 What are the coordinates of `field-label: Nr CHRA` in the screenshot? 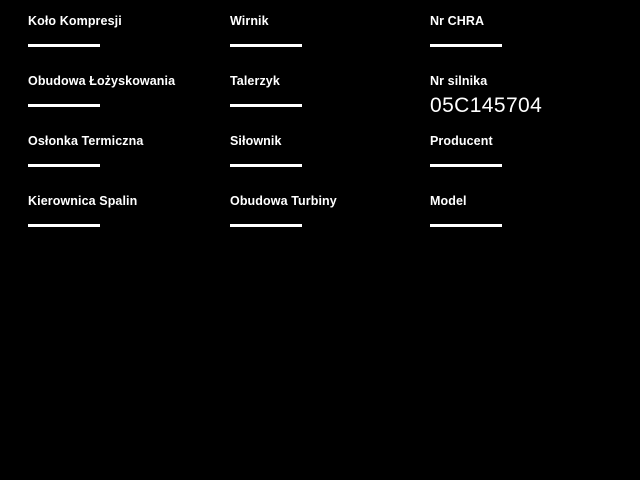 It's located at (457, 21).